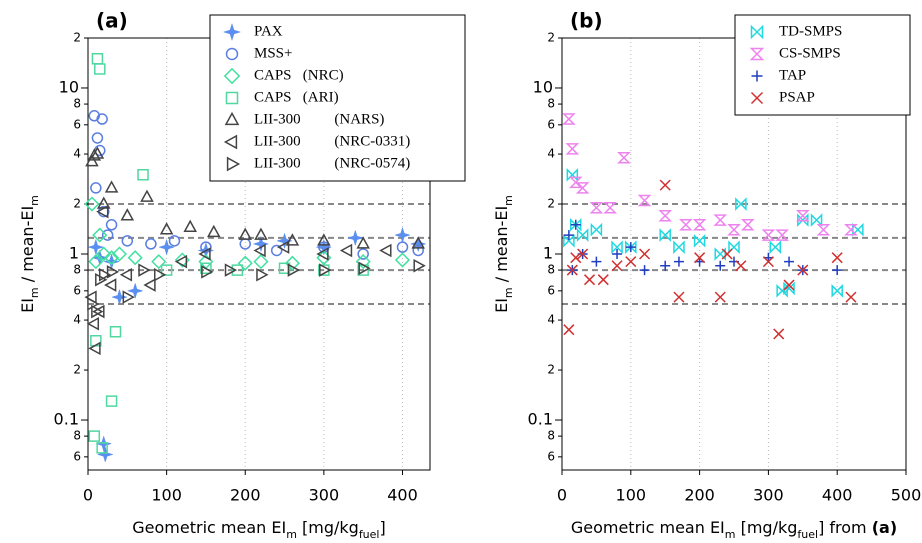  Describe the element at coordinates (273, 53) in the screenshot. I see `legend-label: MSS+` at that location.